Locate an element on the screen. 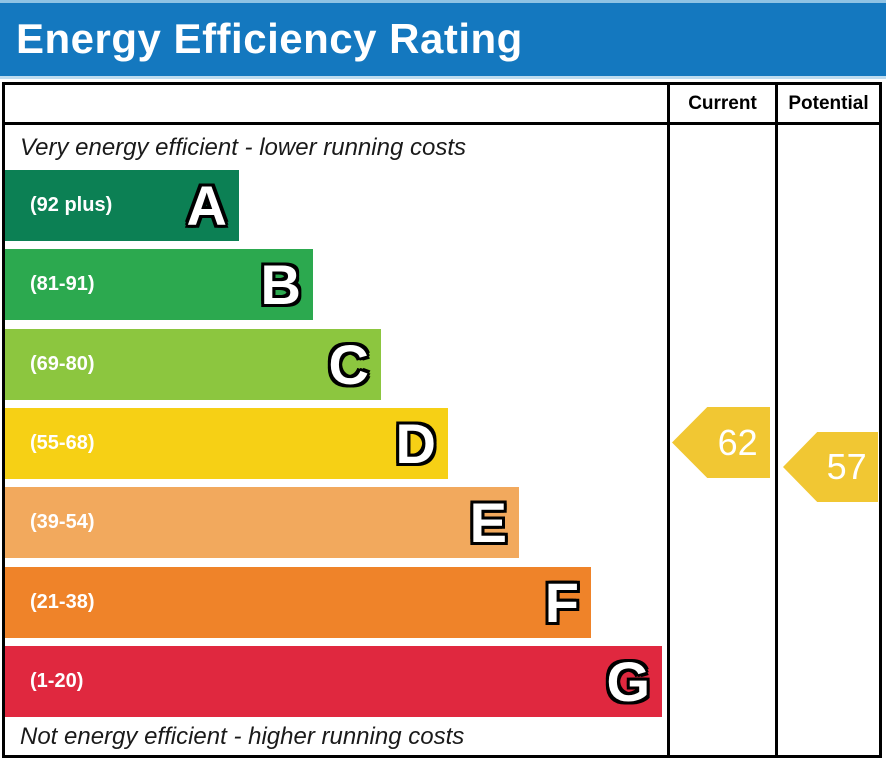 This screenshot has width=886, height=764. band-range-label: (69-80) is located at coordinates (62, 364).